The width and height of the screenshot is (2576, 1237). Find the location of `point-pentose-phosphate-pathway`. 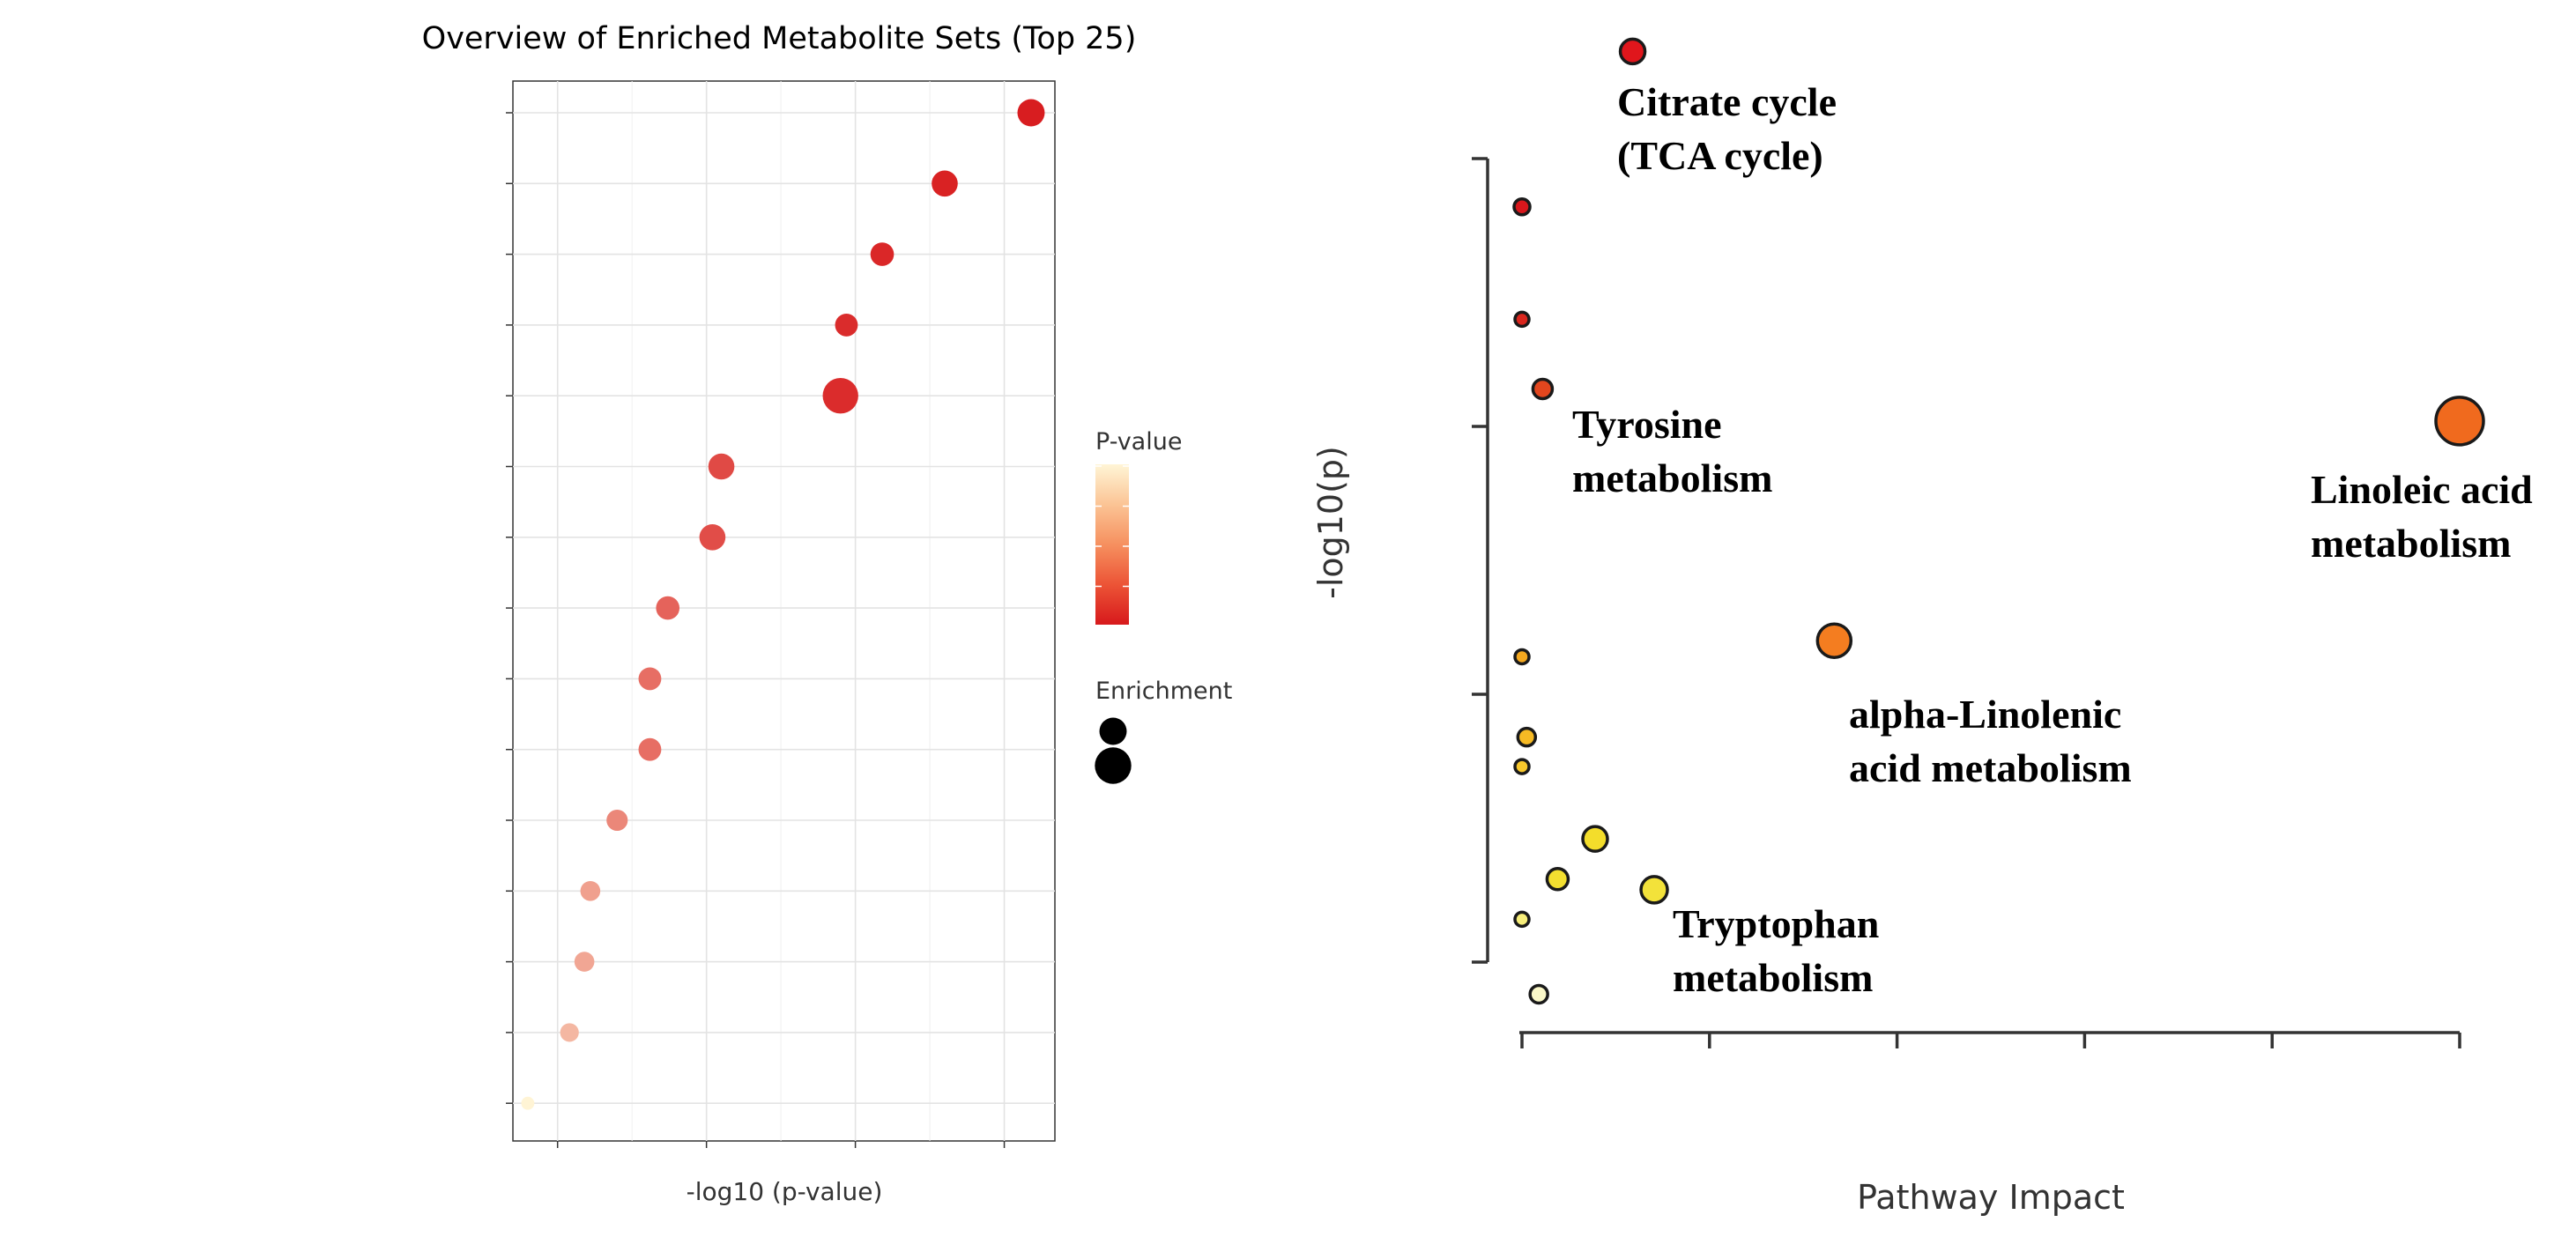

point-pentose-phosphate-pathway is located at coordinates (650, 679).